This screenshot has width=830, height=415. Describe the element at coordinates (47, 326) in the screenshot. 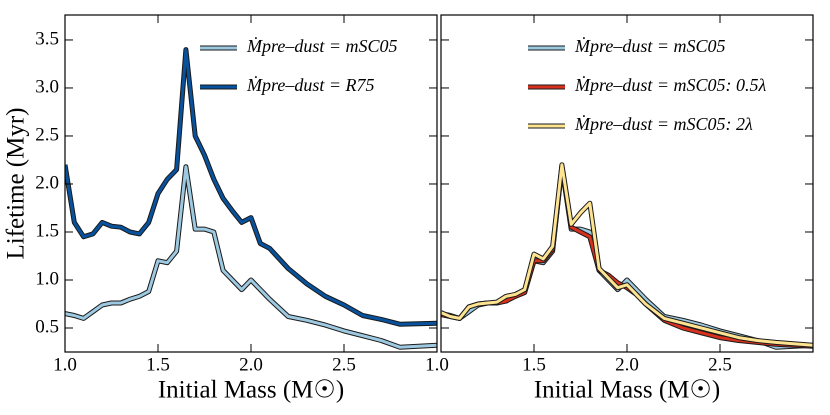

I see `y-tick-label: 0.5` at that location.